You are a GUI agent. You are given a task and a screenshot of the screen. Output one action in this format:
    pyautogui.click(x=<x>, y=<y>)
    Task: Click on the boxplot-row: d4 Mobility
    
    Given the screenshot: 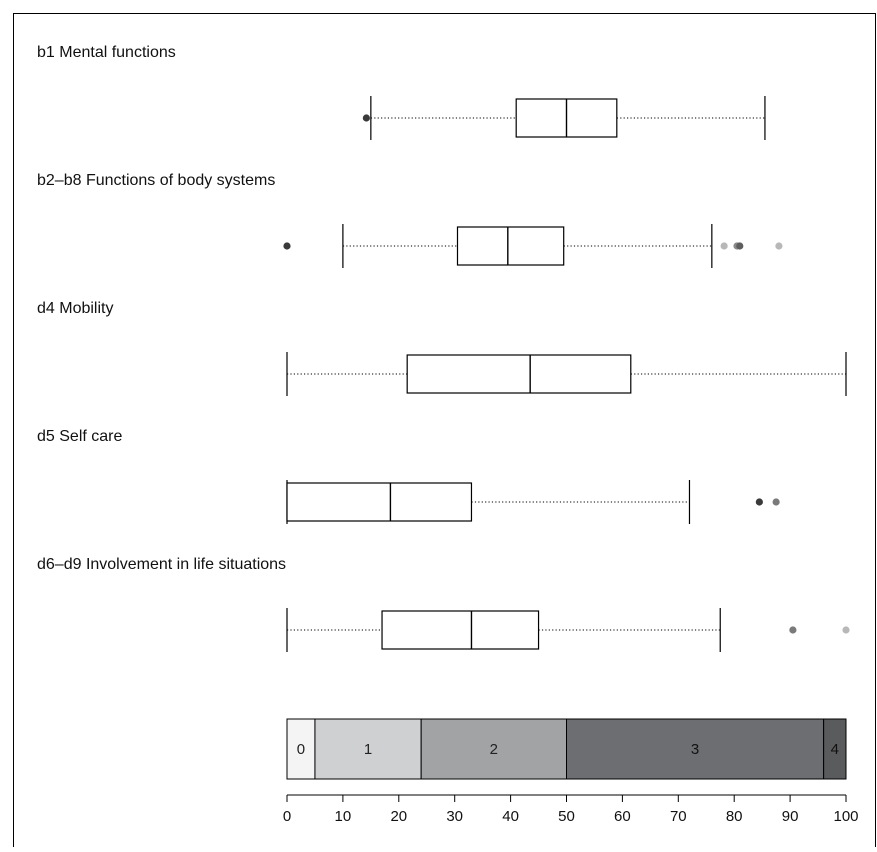 What is the action you would take?
    pyautogui.click(x=442, y=348)
    